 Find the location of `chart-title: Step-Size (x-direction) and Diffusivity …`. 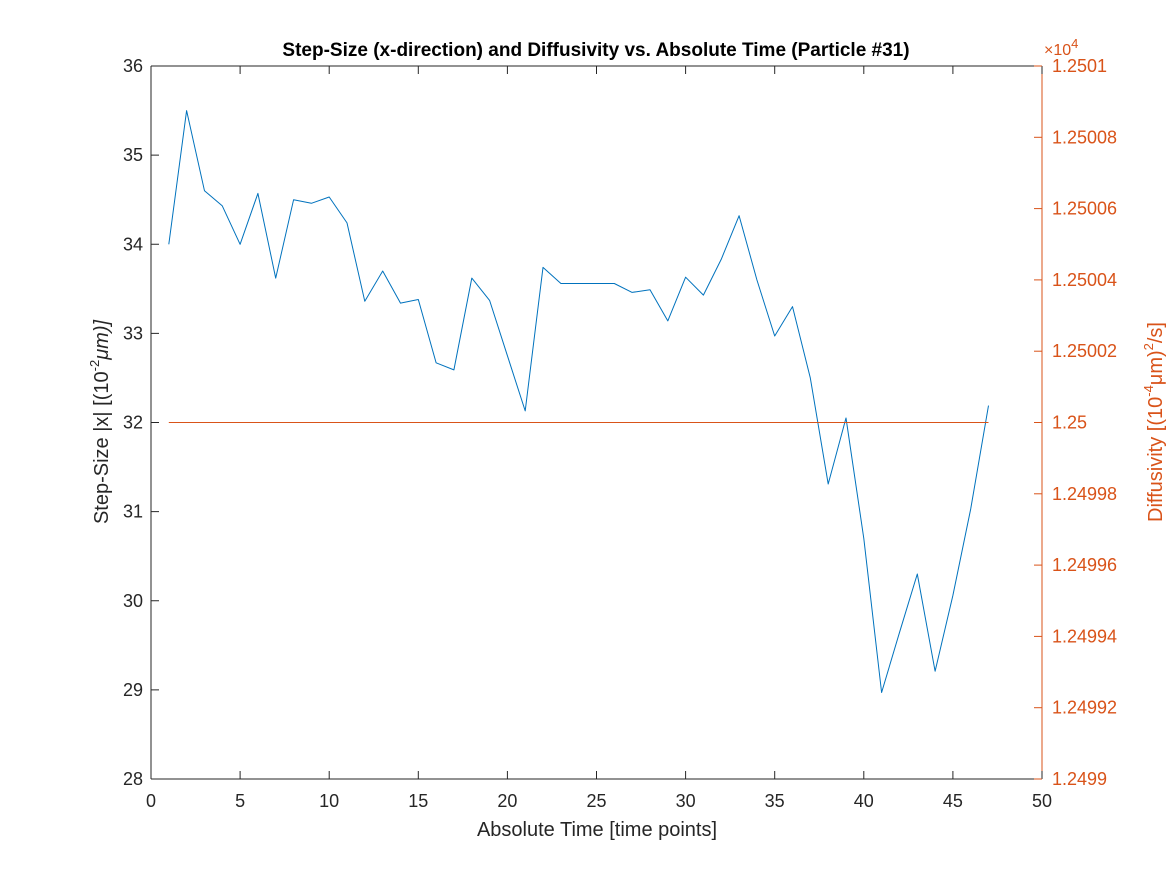

chart-title: Step-Size (x-direction) and Diffusivity … is located at coordinates (595, 50).